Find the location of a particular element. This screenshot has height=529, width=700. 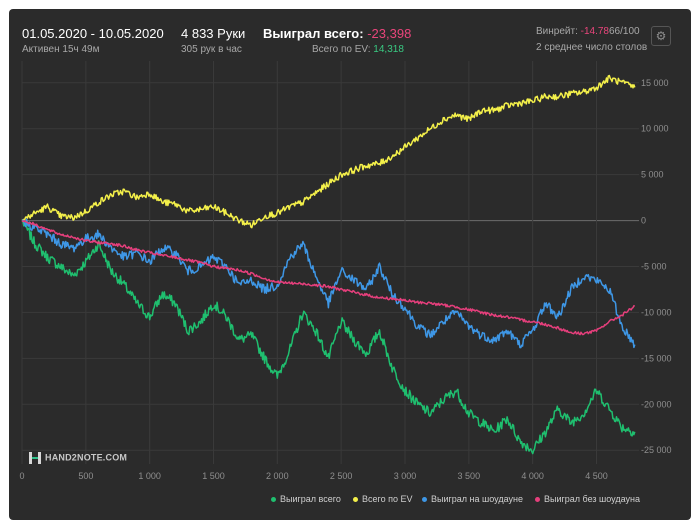

active-time: Активен 15ч 49м is located at coordinates (61, 49).